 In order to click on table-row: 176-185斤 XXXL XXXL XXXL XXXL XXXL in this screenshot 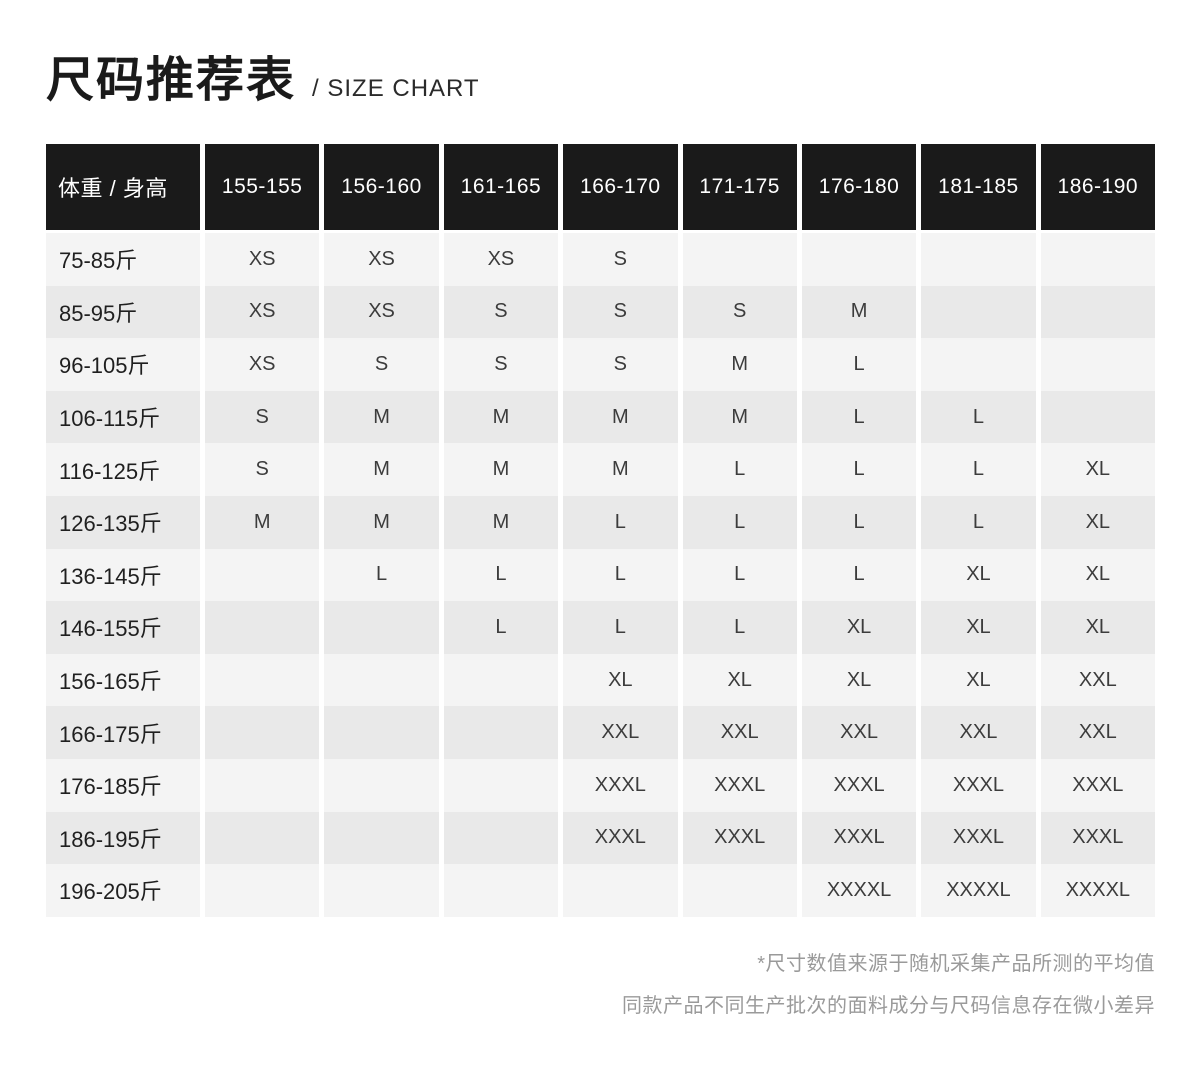, I will do `click(600, 785)`.